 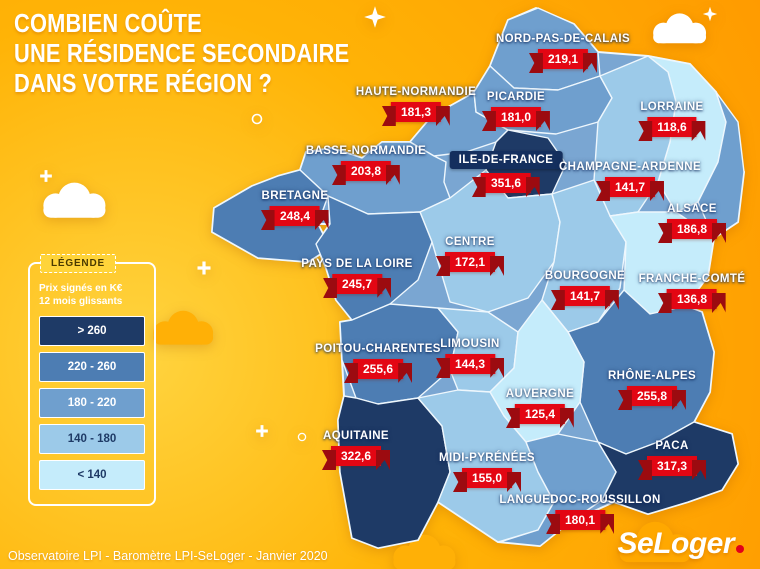 What do you see at coordinates (92, 367) in the screenshot?
I see `legend-class-1: 220 - 260` at bounding box center [92, 367].